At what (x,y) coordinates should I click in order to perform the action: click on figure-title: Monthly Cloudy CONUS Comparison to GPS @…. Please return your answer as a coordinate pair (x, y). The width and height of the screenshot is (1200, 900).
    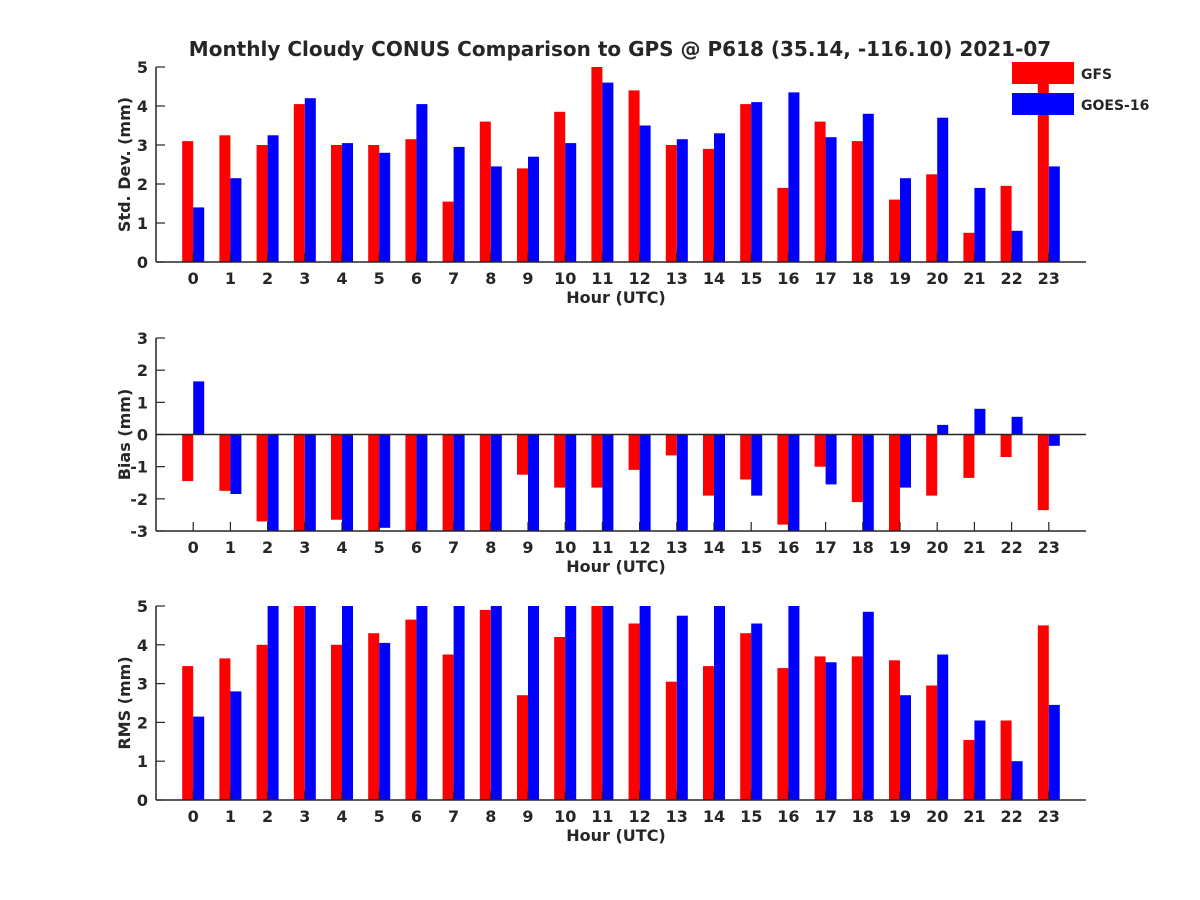
    Looking at the image, I should click on (620, 49).